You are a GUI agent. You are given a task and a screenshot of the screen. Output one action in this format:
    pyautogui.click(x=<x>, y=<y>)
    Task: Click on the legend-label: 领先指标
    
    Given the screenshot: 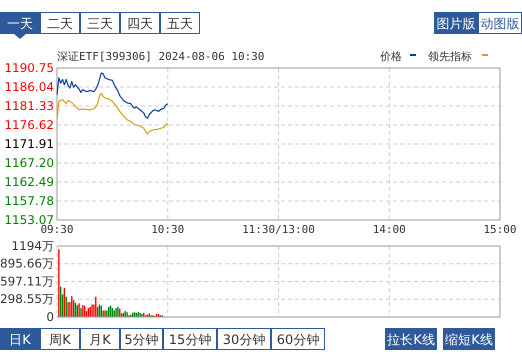 What is the action you would take?
    pyautogui.click(x=450, y=56)
    